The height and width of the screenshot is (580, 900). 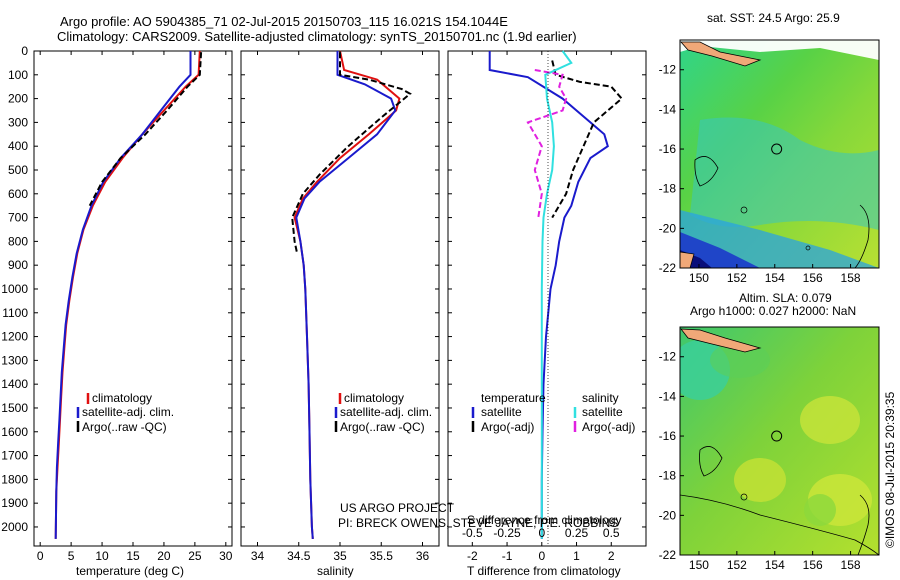 What do you see at coordinates (541, 533) in the screenshot?
I see `s-tick-label: 0` at bounding box center [541, 533].